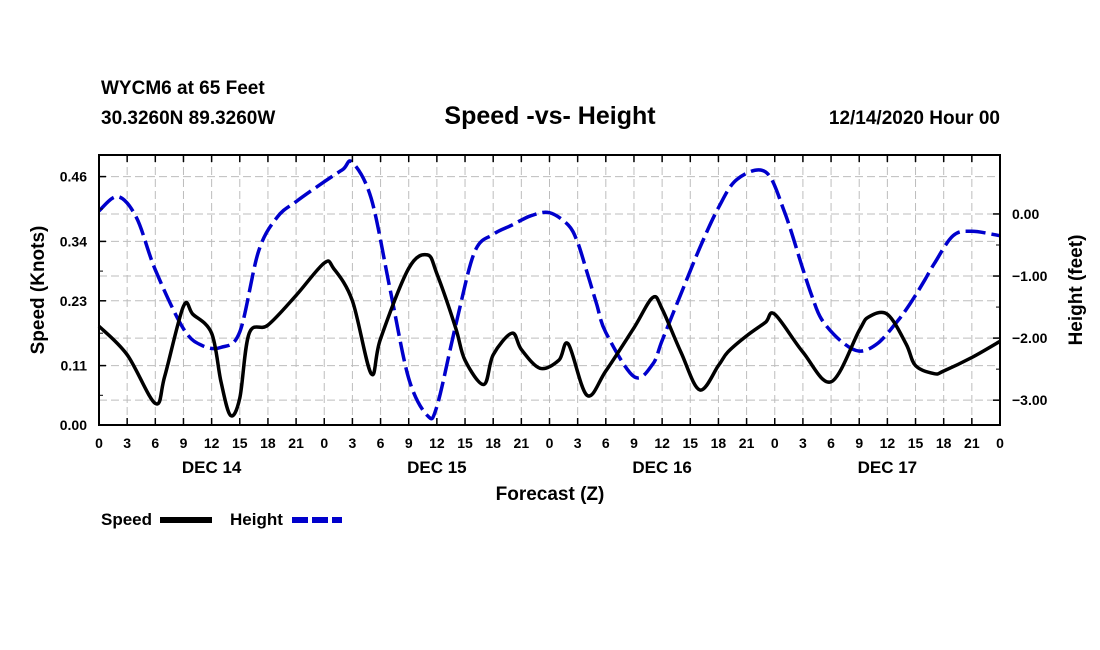  I want to click on station-label: WYCM6 at 65 Feet, so click(183, 88).